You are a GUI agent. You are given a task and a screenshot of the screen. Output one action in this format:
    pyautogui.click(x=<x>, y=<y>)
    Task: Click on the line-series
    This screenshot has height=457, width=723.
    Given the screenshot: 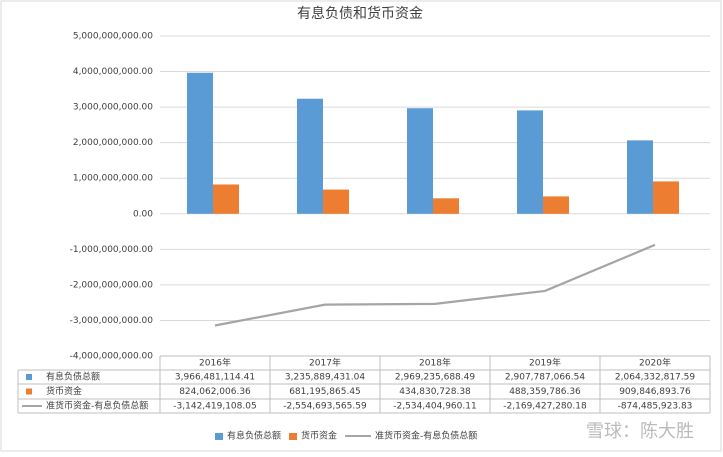 What is the action you would take?
    pyautogui.click(x=435, y=285)
    